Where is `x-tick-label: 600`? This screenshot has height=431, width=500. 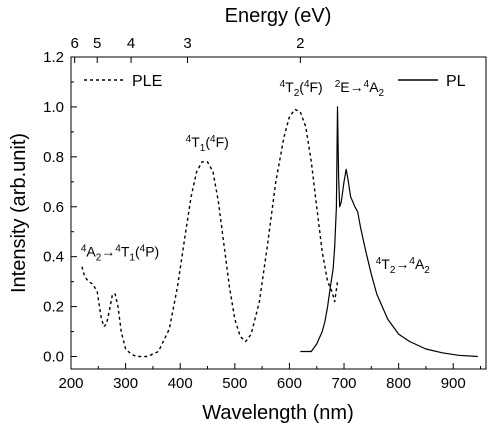
x-tick-label: 600 is located at coordinates (289, 383).